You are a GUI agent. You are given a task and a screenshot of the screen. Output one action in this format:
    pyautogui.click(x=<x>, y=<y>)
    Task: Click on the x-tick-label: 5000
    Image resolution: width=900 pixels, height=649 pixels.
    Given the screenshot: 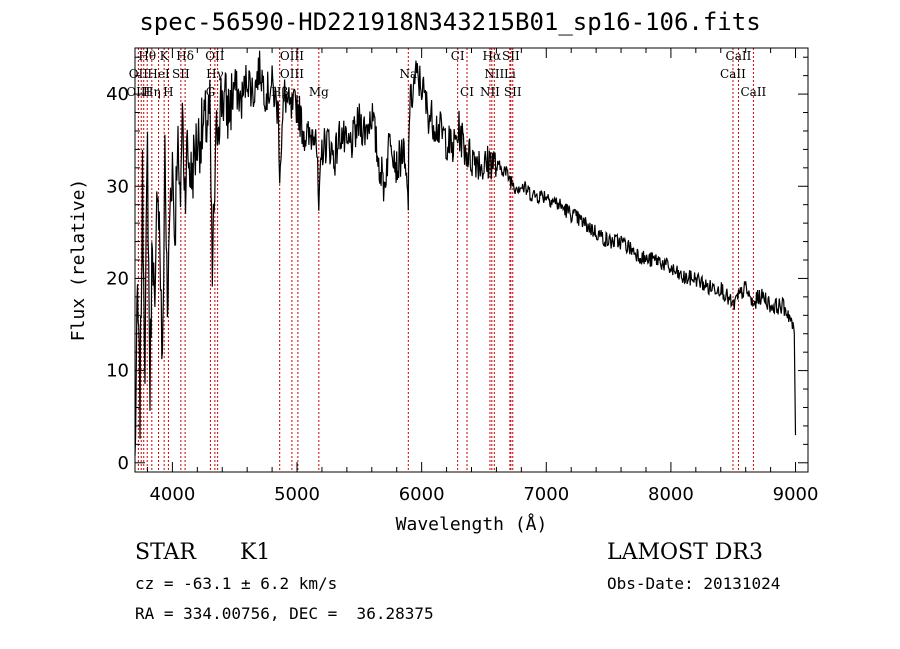 What is the action you would take?
    pyautogui.click(x=297, y=494)
    